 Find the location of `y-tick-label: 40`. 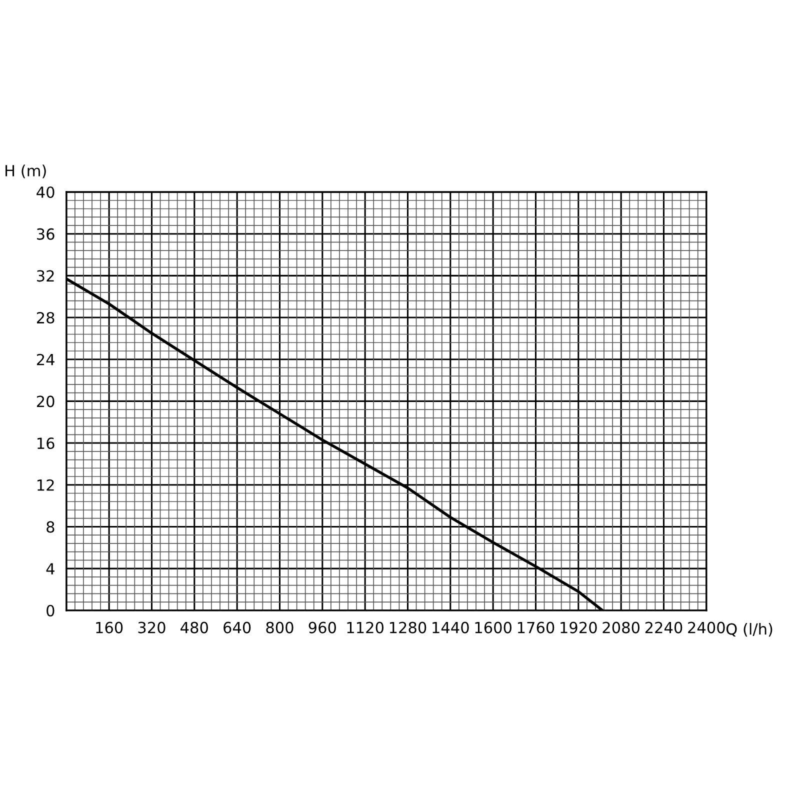

y-tick-label: 40 is located at coordinates (45, 192).